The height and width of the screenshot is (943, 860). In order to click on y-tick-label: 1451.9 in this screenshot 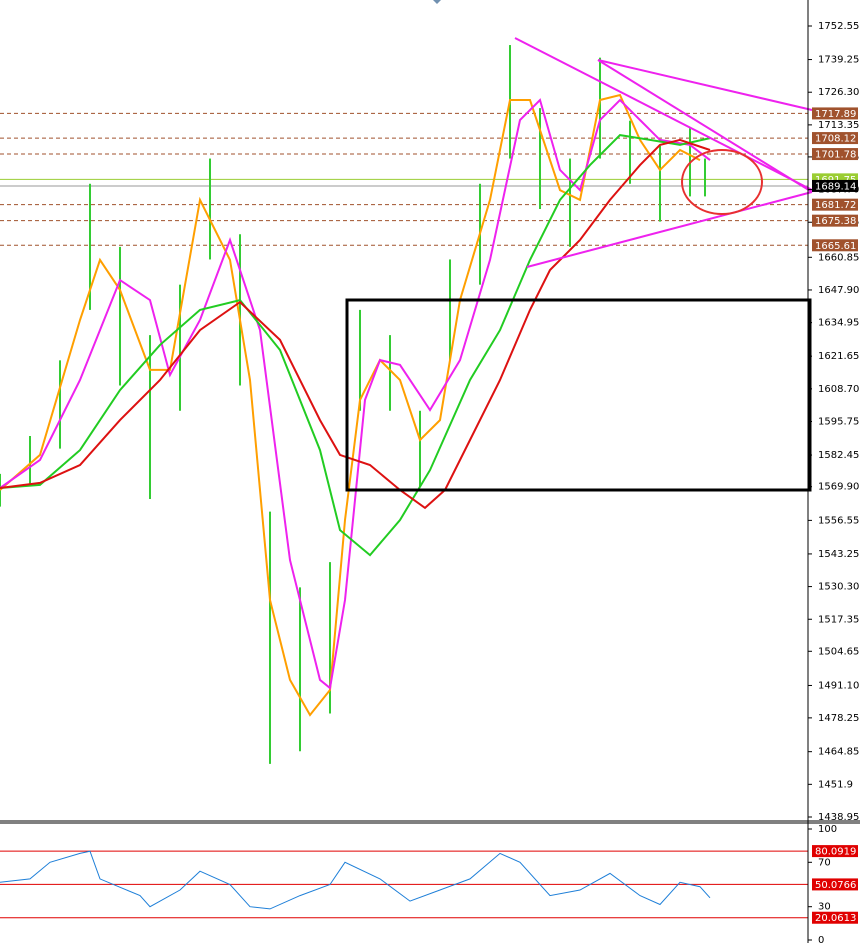, I will do `click(835, 784)`.